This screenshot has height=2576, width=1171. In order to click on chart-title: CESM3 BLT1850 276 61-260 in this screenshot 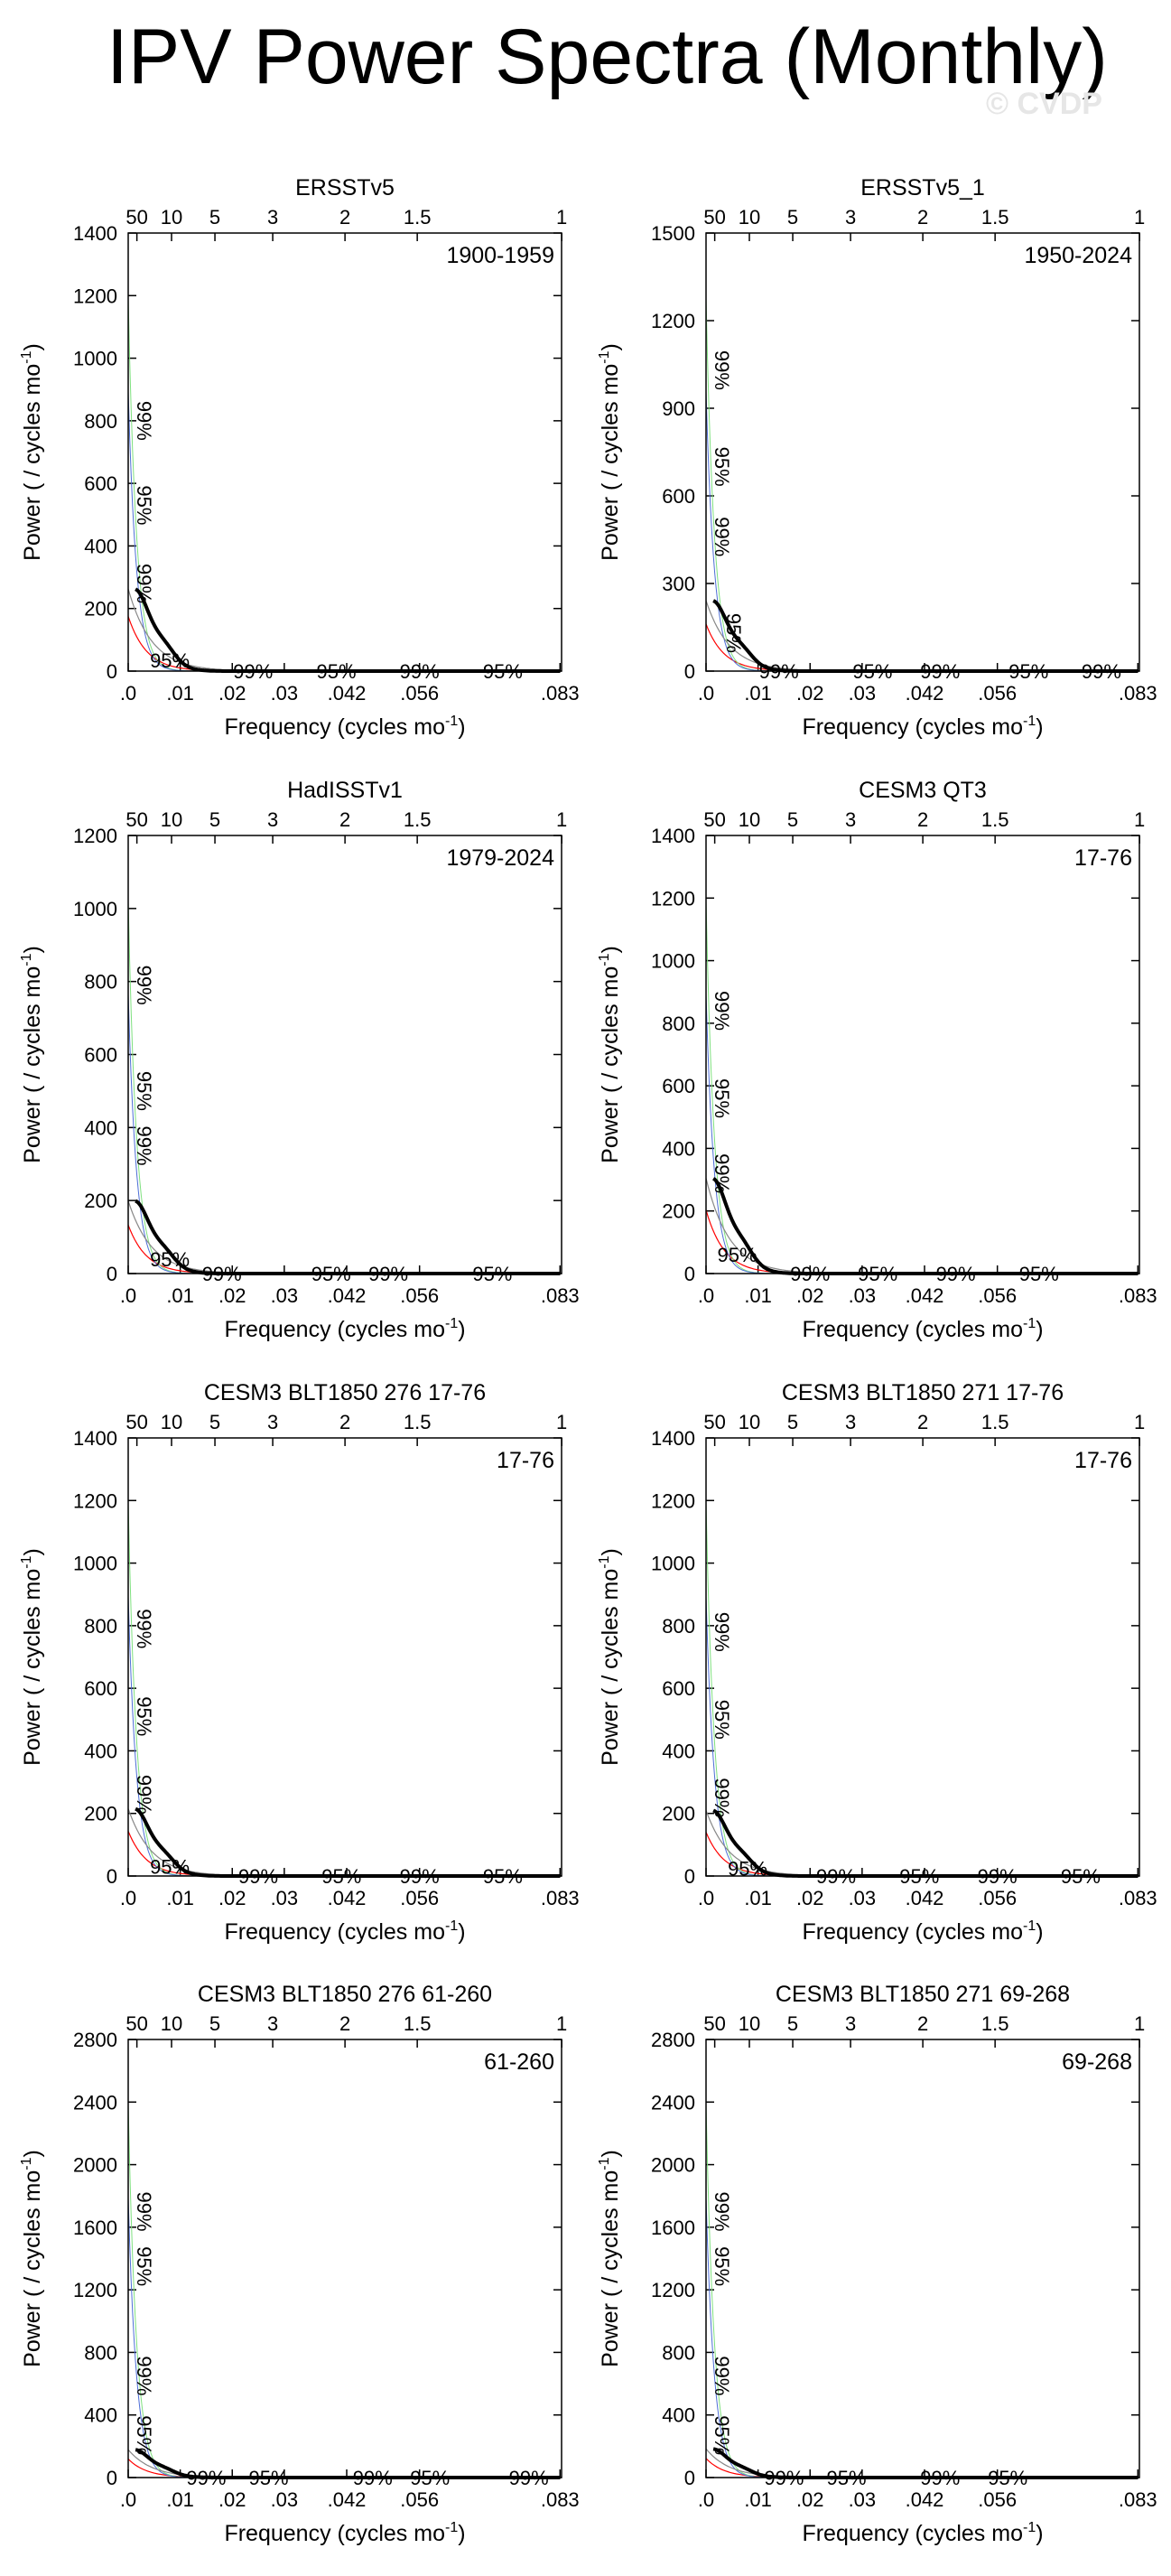, I will do `click(345, 1995)`.